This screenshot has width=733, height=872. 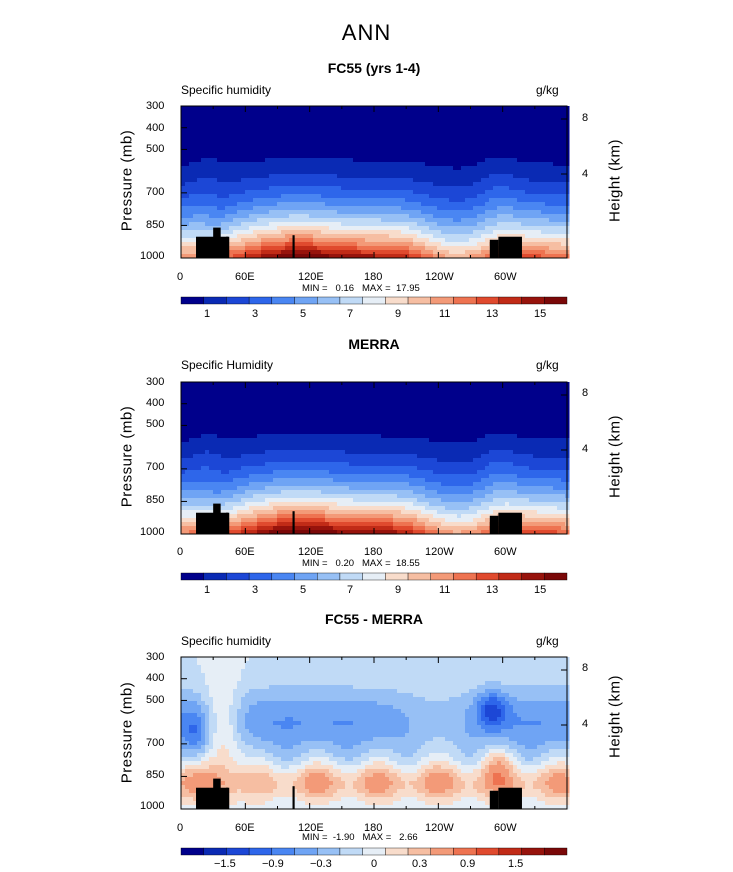 What do you see at coordinates (505, 828) in the screenshot?
I see `x-tick-label: 60W` at bounding box center [505, 828].